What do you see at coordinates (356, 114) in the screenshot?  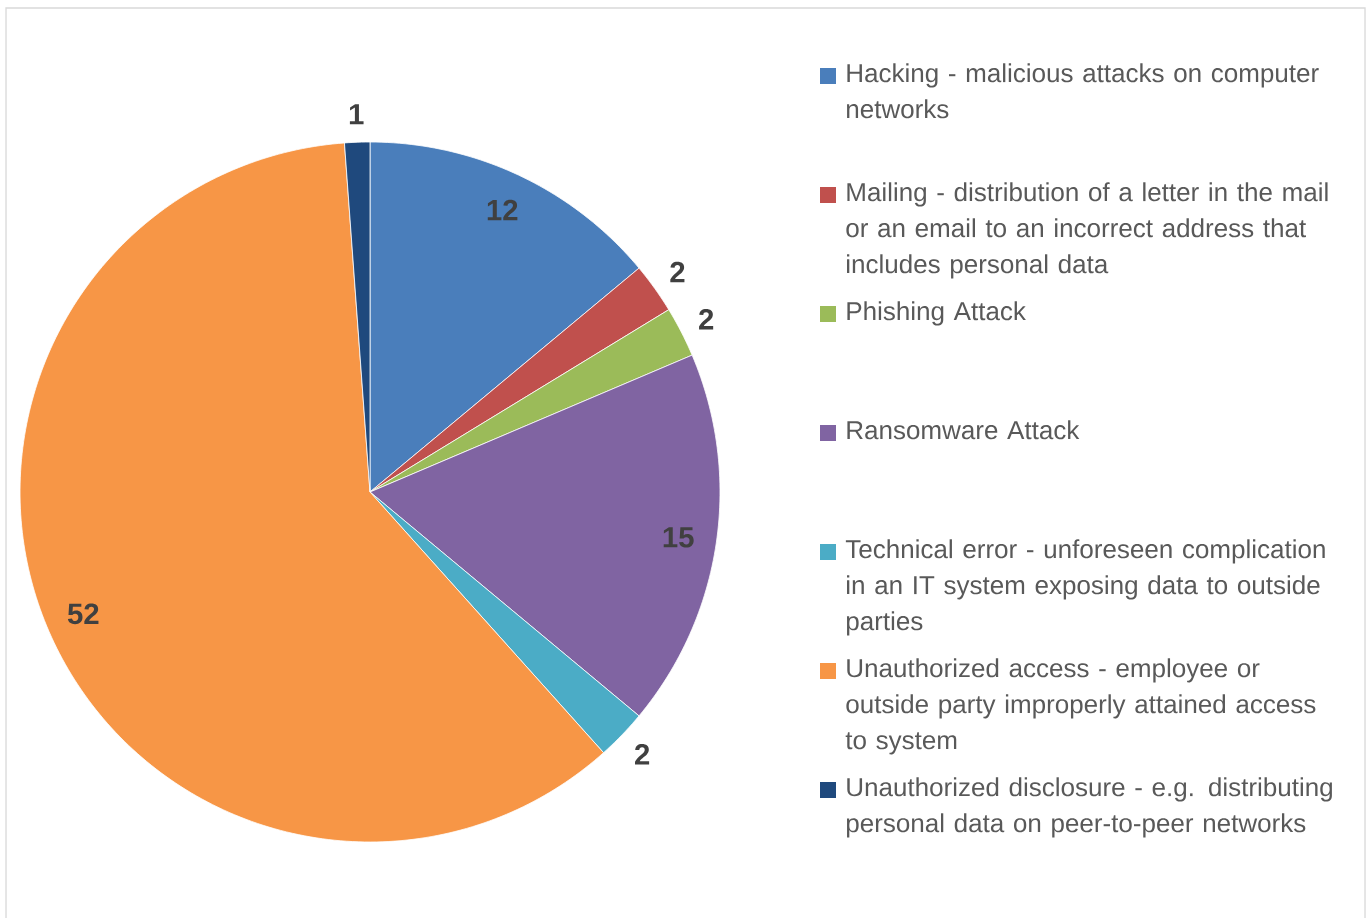 I see `data-label: 1` at bounding box center [356, 114].